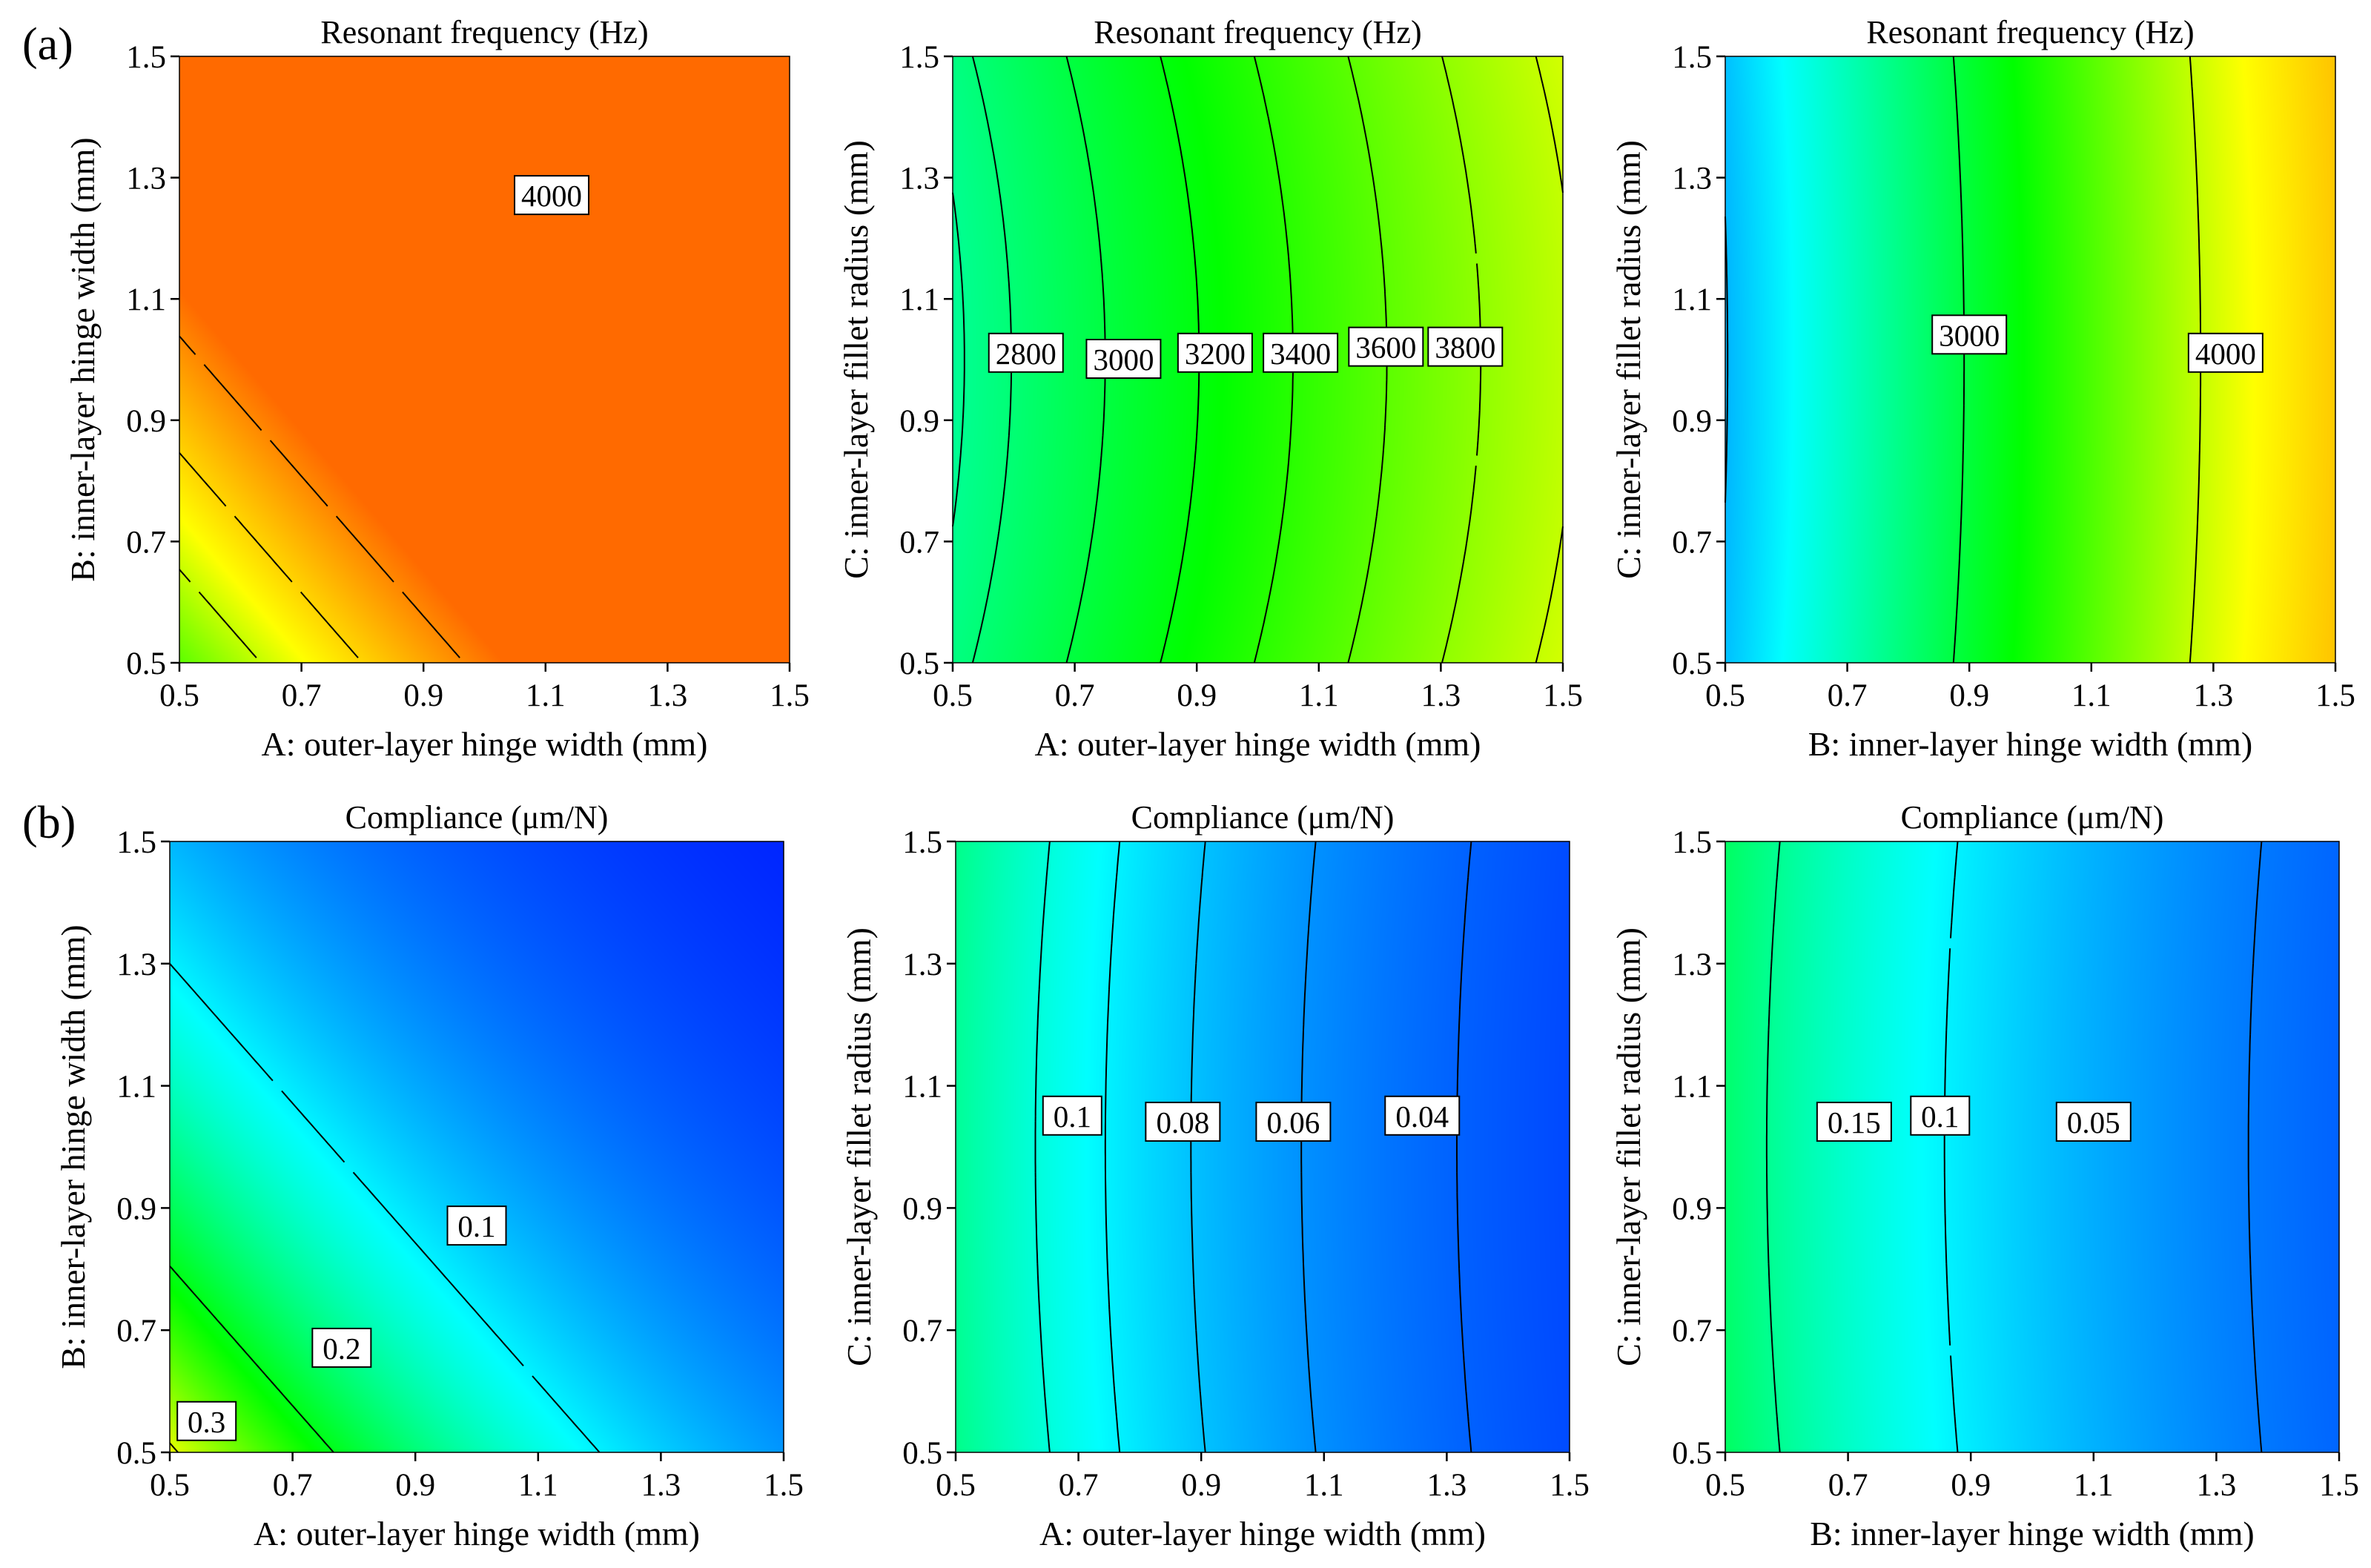  What do you see at coordinates (2097, 343) in the screenshot?
I see `contour-labels: 3000 4000` at bounding box center [2097, 343].